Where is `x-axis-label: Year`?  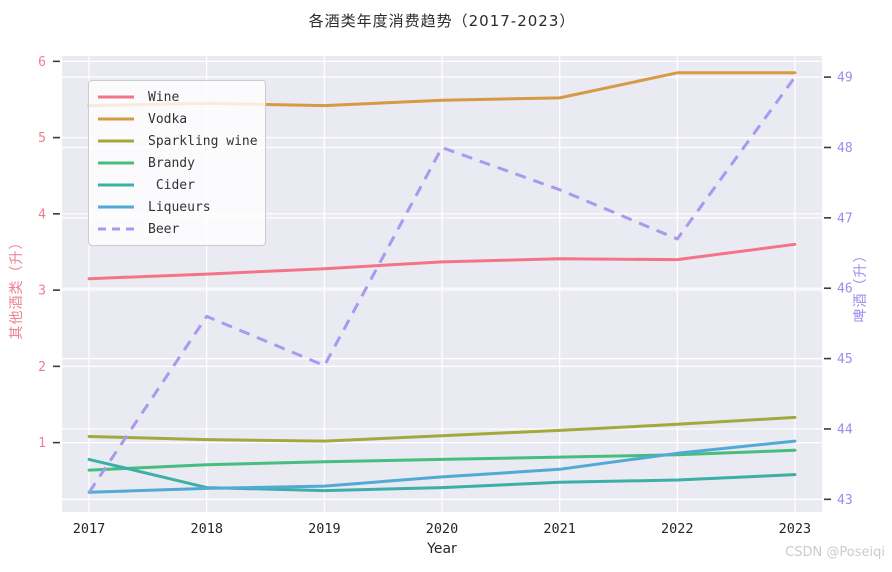
x-axis-label: Year is located at coordinates (442, 549).